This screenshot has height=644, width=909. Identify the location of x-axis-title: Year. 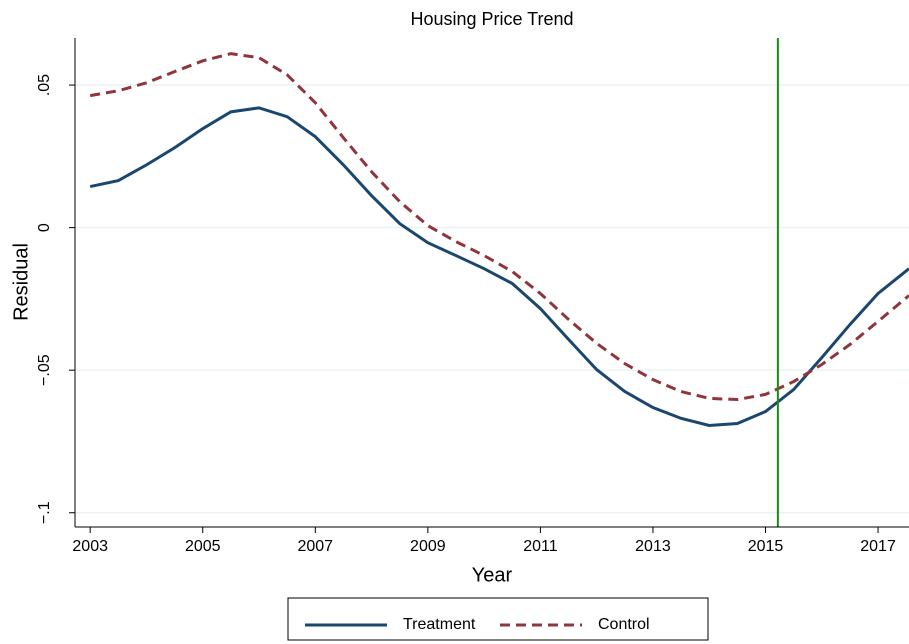
(492, 575).